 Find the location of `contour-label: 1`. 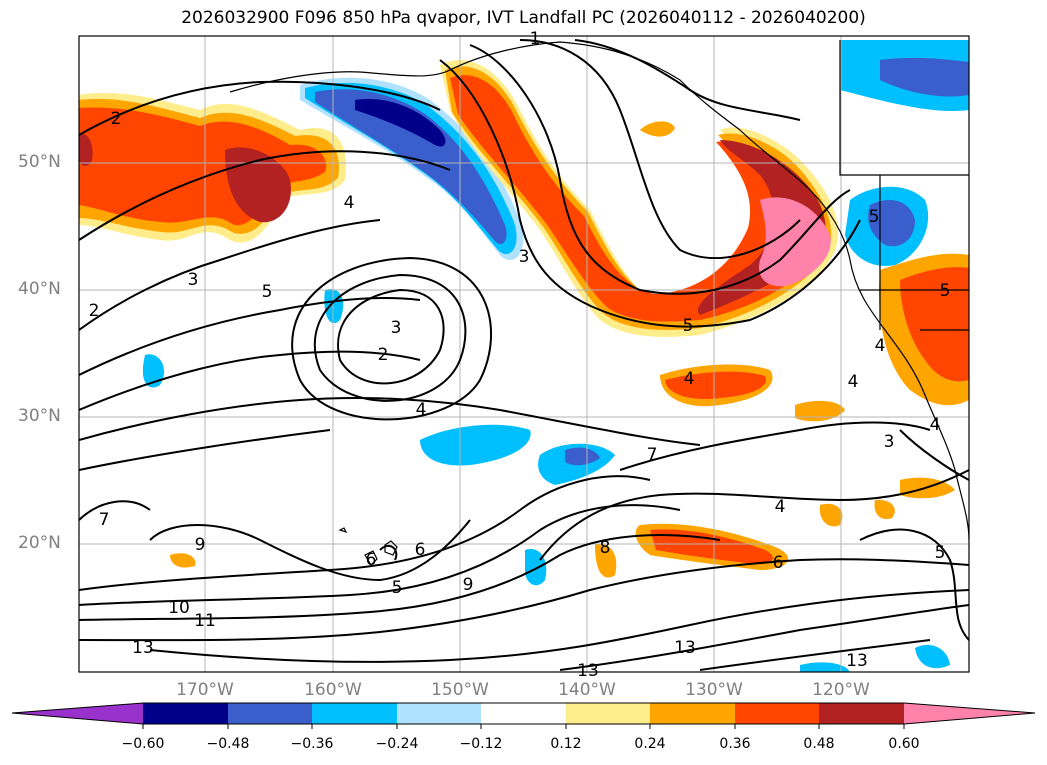

contour-label: 1 is located at coordinates (535, 39).